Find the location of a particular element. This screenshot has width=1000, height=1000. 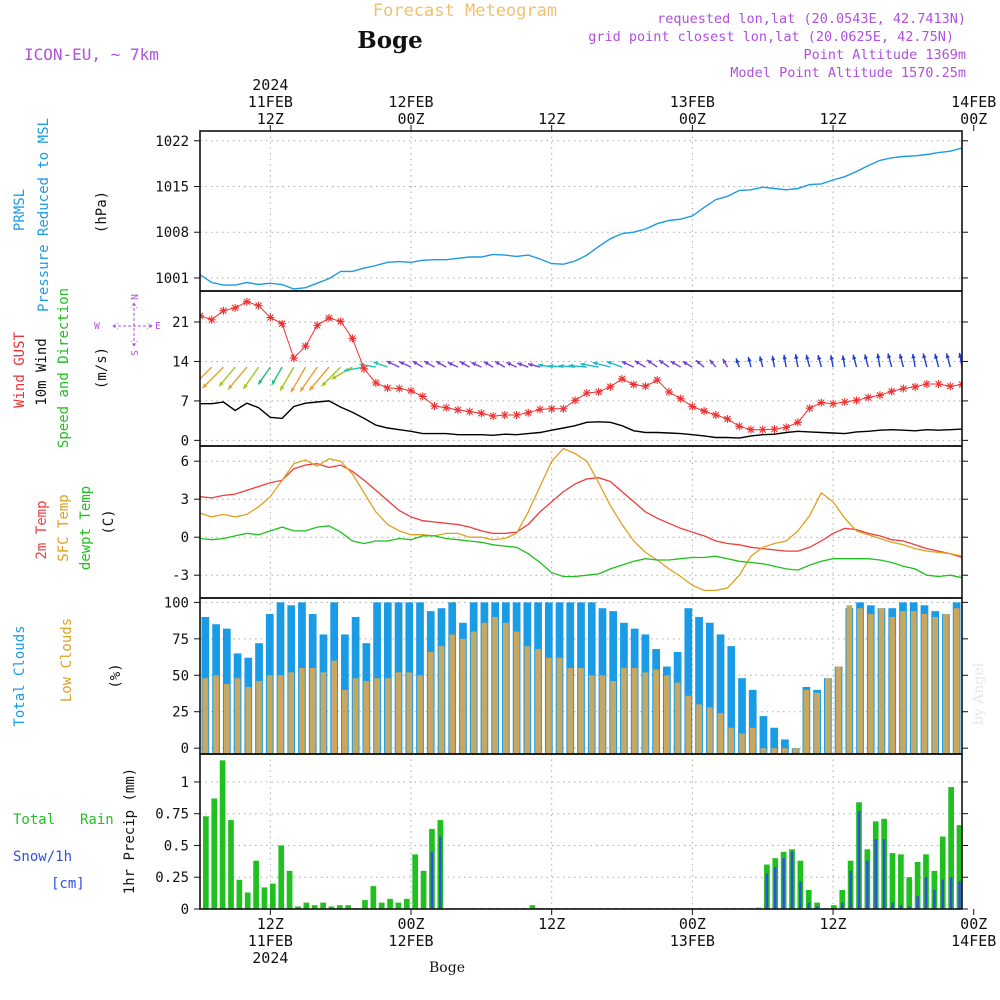

x-tick-label-bottom: 12Z is located at coordinates (832, 924).